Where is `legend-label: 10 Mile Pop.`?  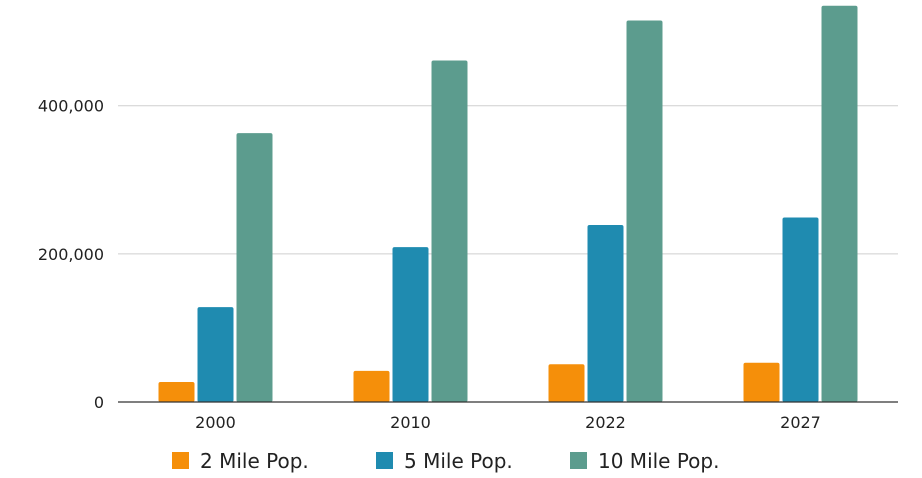 legend-label: 10 Mile Pop. is located at coordinates (658, 461).